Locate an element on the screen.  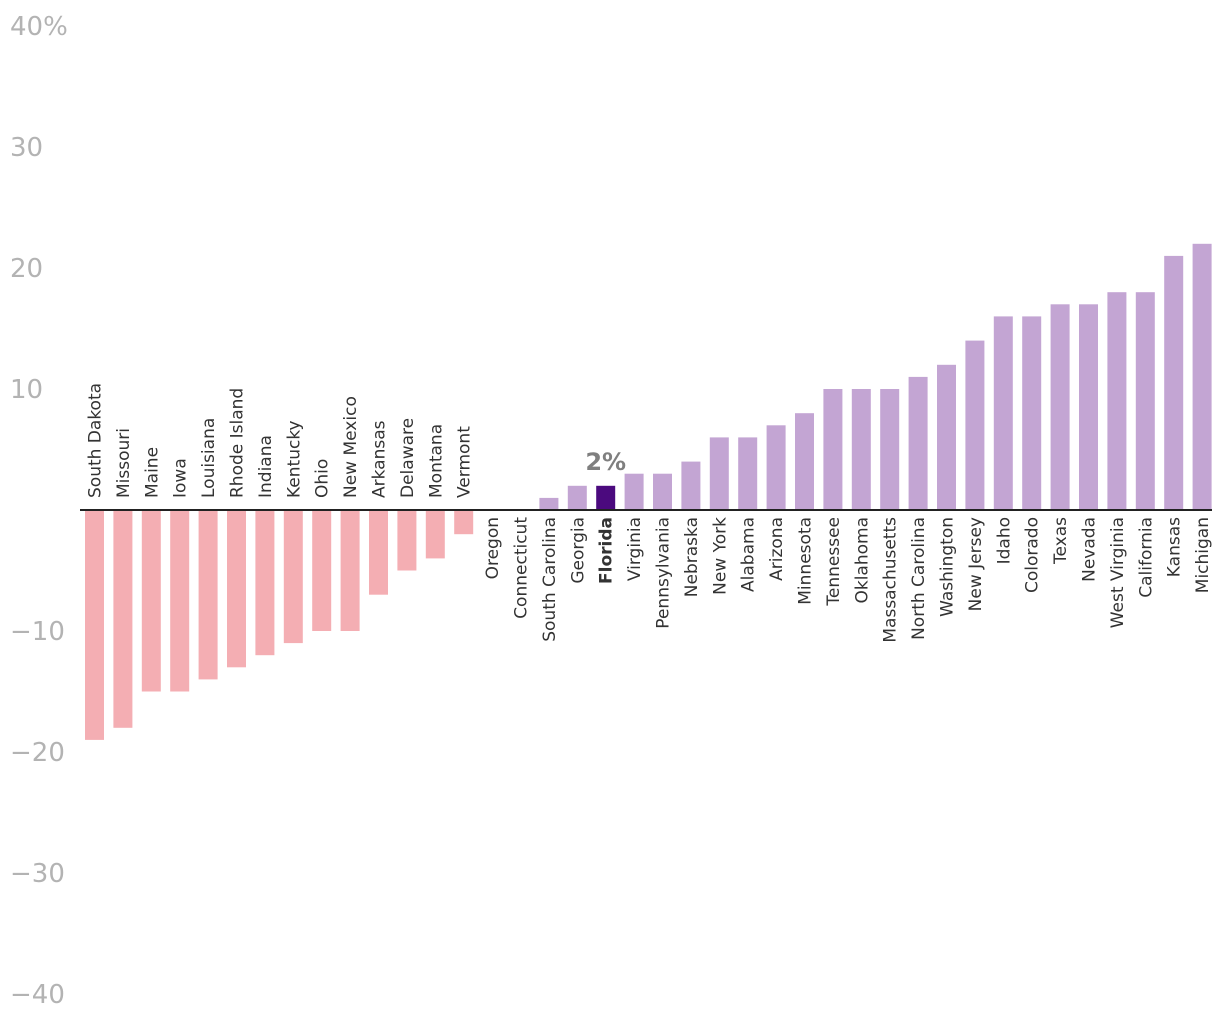
category-label-texas: Texas is located at coordinates (1061, 541).